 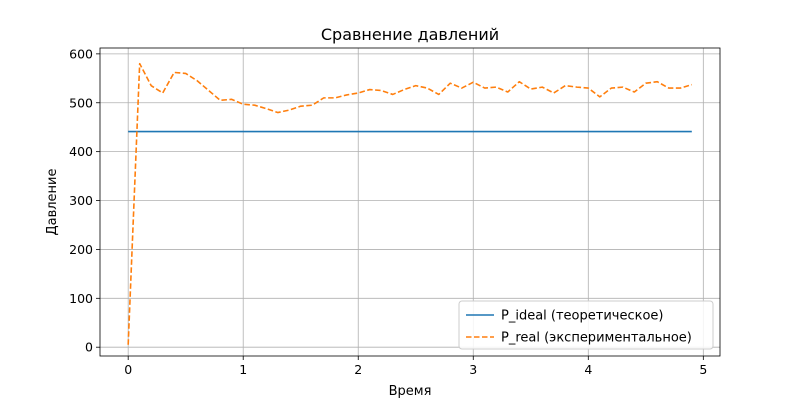 What do you see at coordinates (473, 369) in the screenshot?
I see `x-tick-label: 3` at bounding box center [473, 369].